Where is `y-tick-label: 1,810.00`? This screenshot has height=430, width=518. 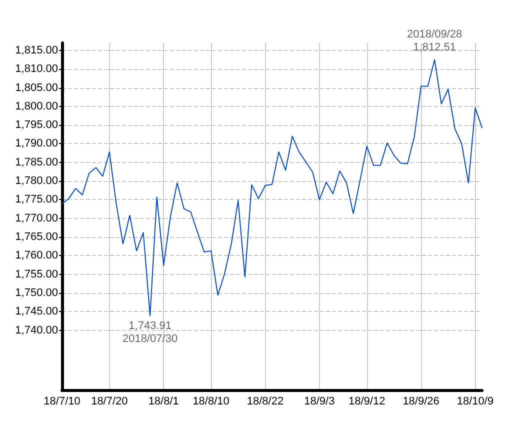 y-tick-label: 1,810.00 is located at coordinates (36, 69).